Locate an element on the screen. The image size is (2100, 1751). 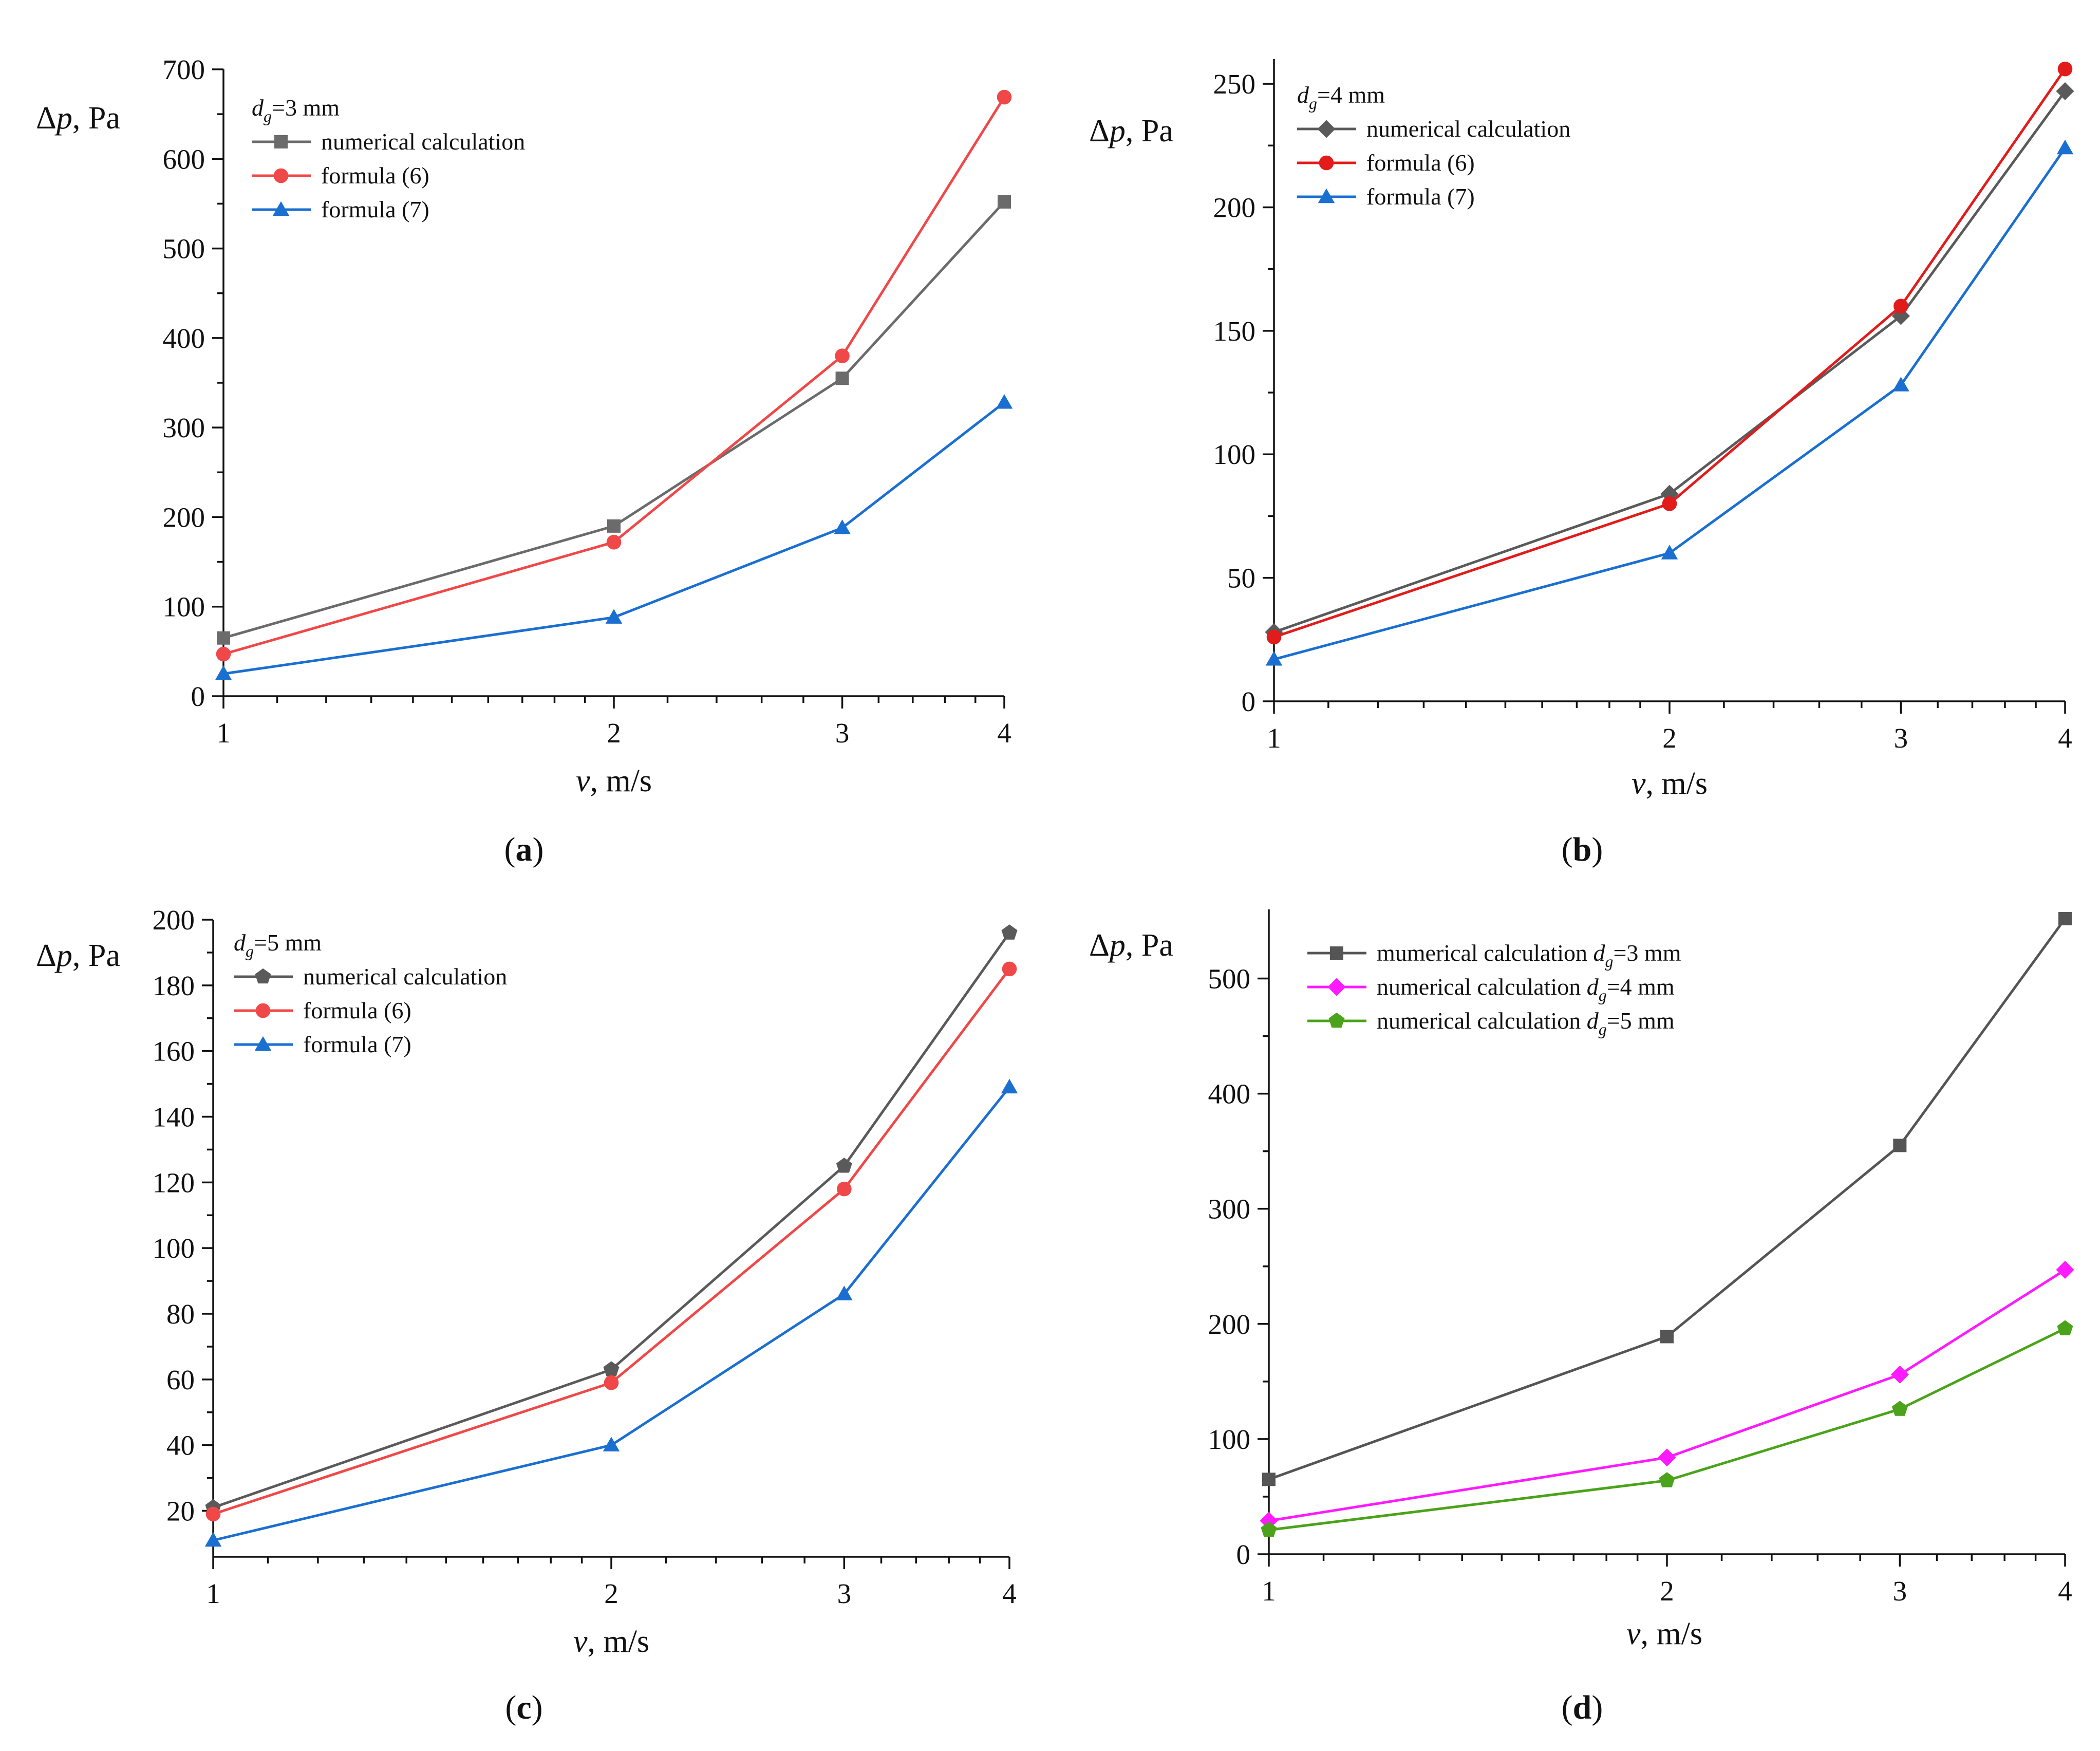
y-tick-label: 300 is located at coordinates (1230, 1209).